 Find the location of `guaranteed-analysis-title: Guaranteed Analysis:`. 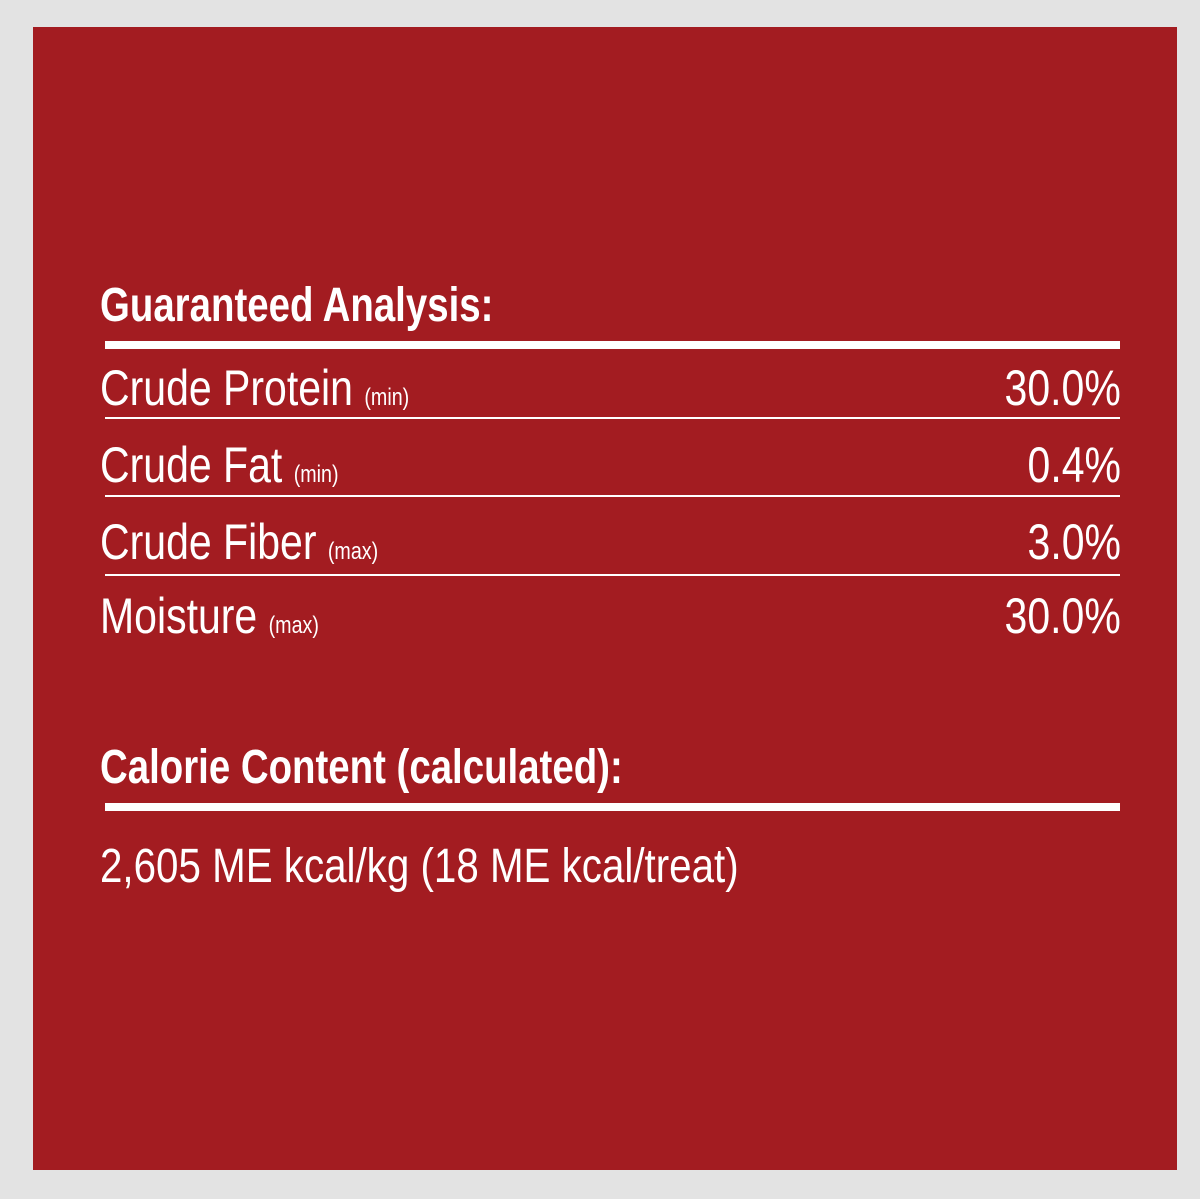

guaranteed-analysis-title: Guaranteed Analysis: is located at coordinates (297, 305).